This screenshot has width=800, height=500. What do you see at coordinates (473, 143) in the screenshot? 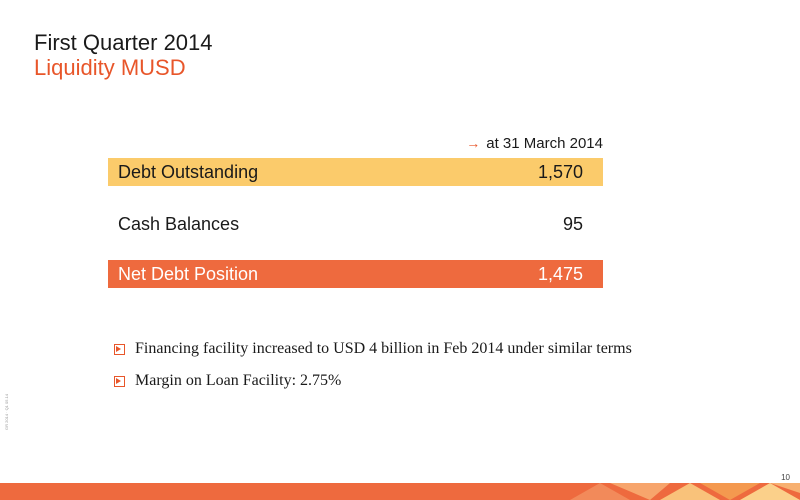
I see `arrow-right-icon: →` at bounding box center [473, 143].